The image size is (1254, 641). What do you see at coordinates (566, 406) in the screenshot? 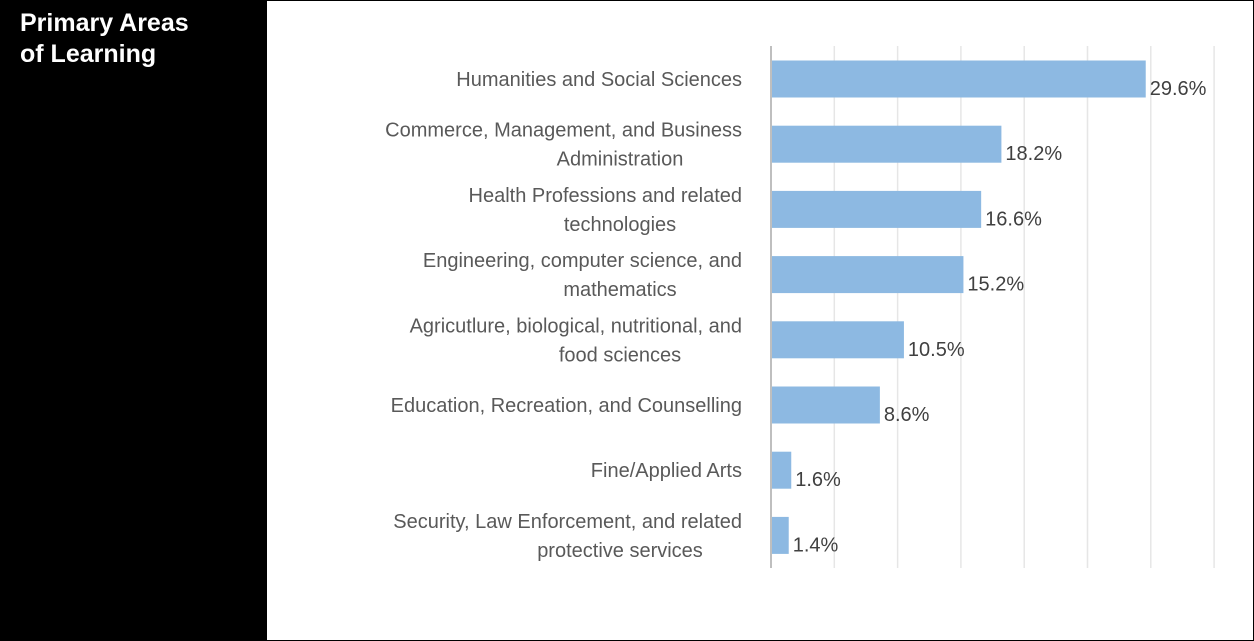
I see `category-label: Education, Recreation, and Counselling` at bounding box center [566, 406].